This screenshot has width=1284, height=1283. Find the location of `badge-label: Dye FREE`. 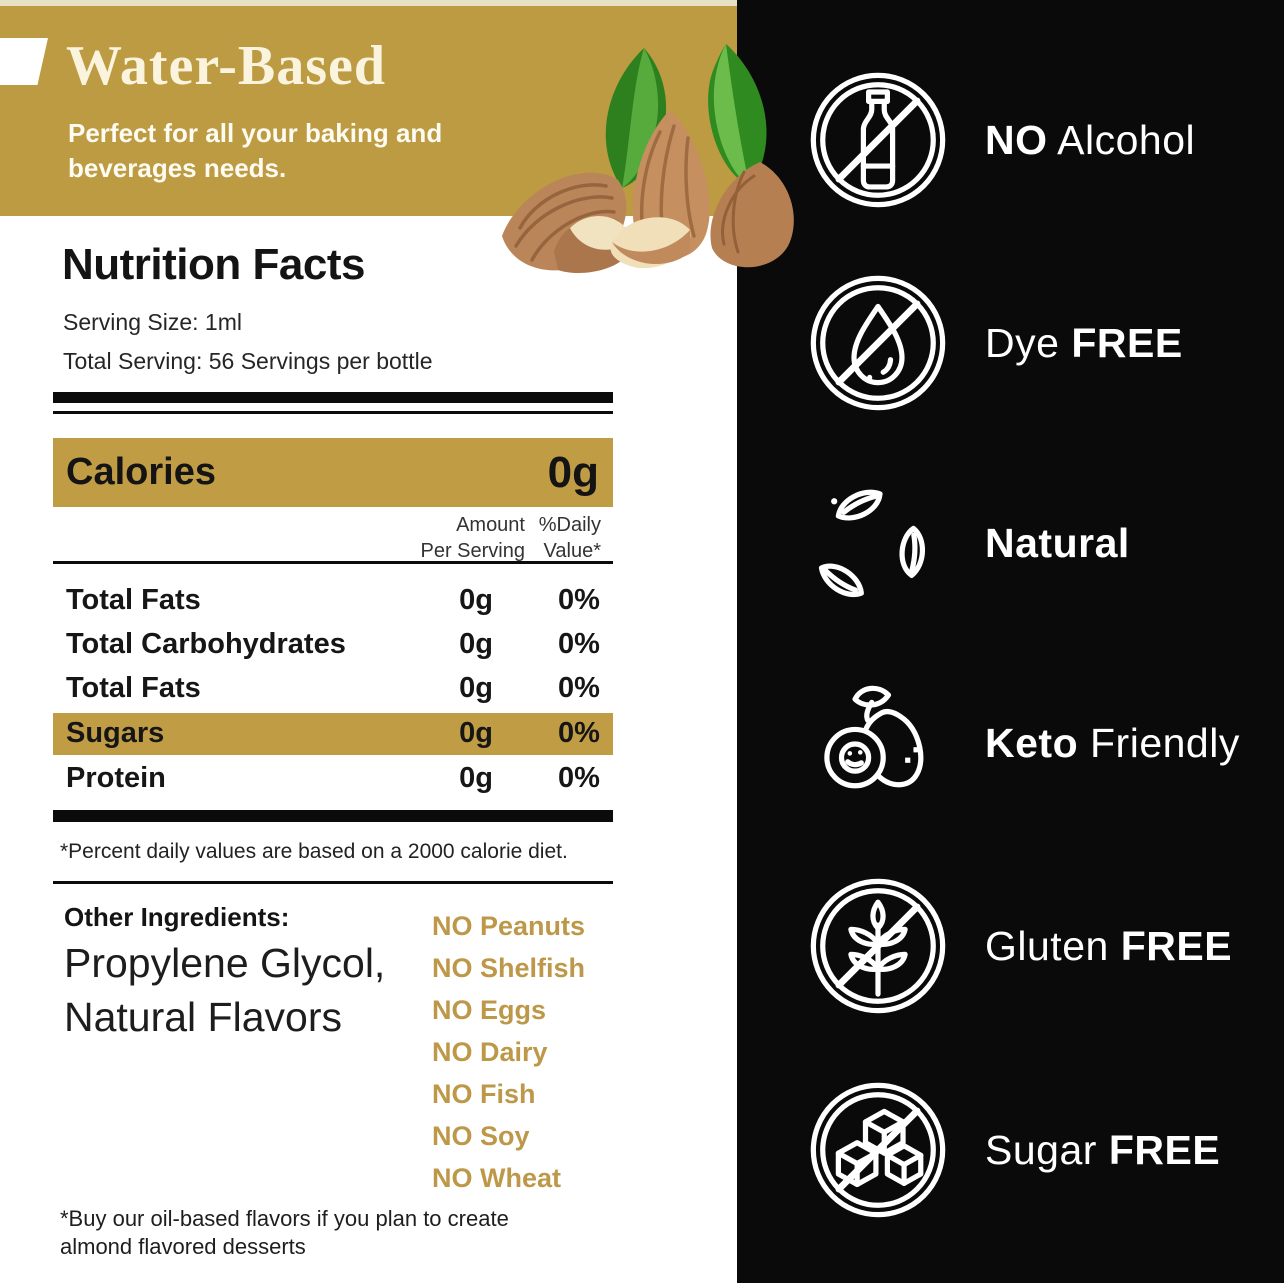

badge-label: Dye FREE is located at coordinates (1084, 343).